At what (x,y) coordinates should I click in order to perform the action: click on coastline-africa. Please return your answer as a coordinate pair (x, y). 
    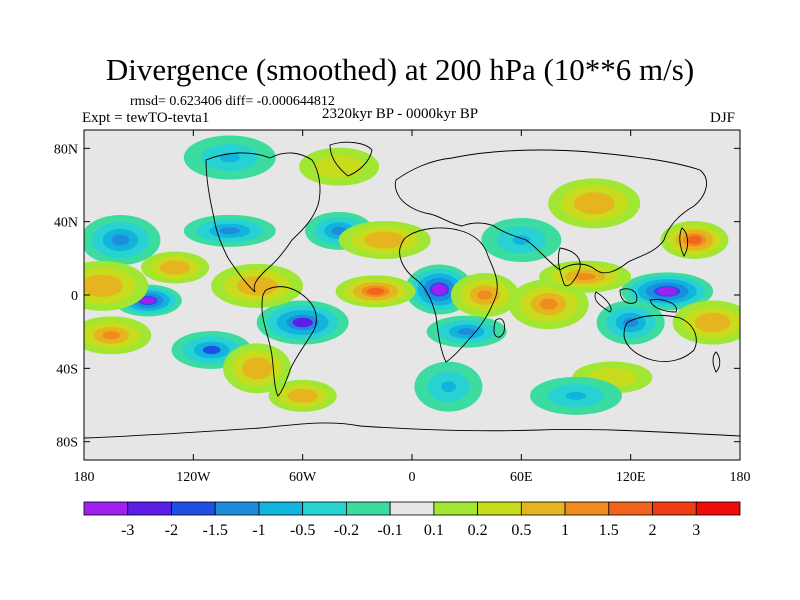
    Looking at the image, I should click on (448, 295).